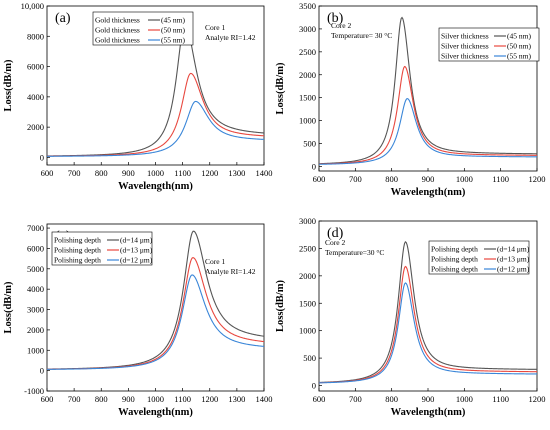 The width and height of the screenshot is (550, 430). I want to click on y-tick-label: 3500, so click(307, 6).